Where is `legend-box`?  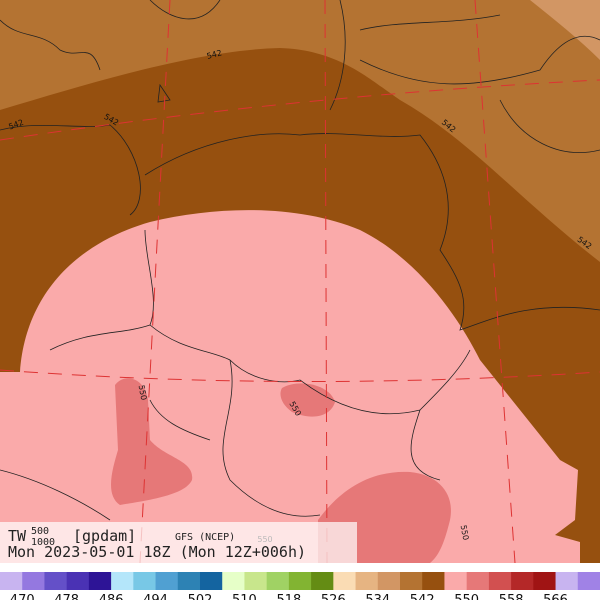 legend-box is located at coordinates (178, 542).